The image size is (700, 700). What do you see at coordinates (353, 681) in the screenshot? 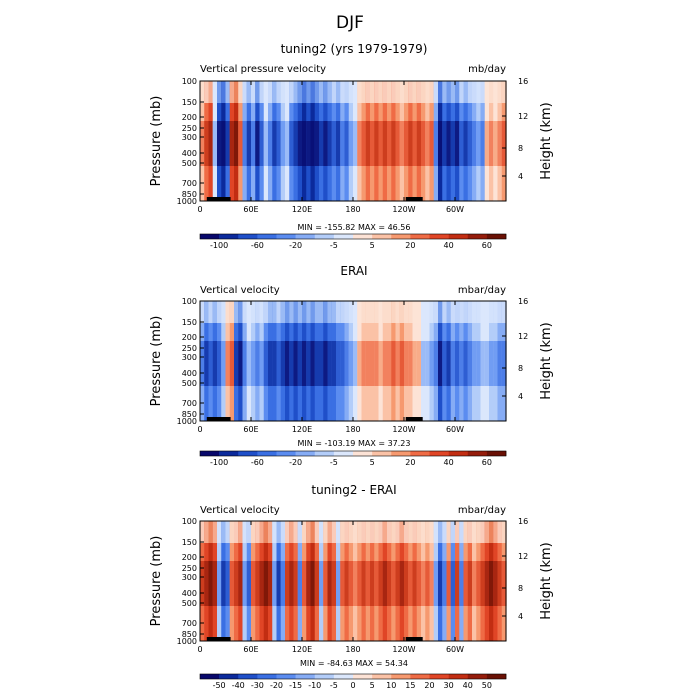
I see `colorbar: -50 -40 -30 -20 -15 -10 -5 0 5 10 15 20 30 40 50` at bounding box center [353, 681].